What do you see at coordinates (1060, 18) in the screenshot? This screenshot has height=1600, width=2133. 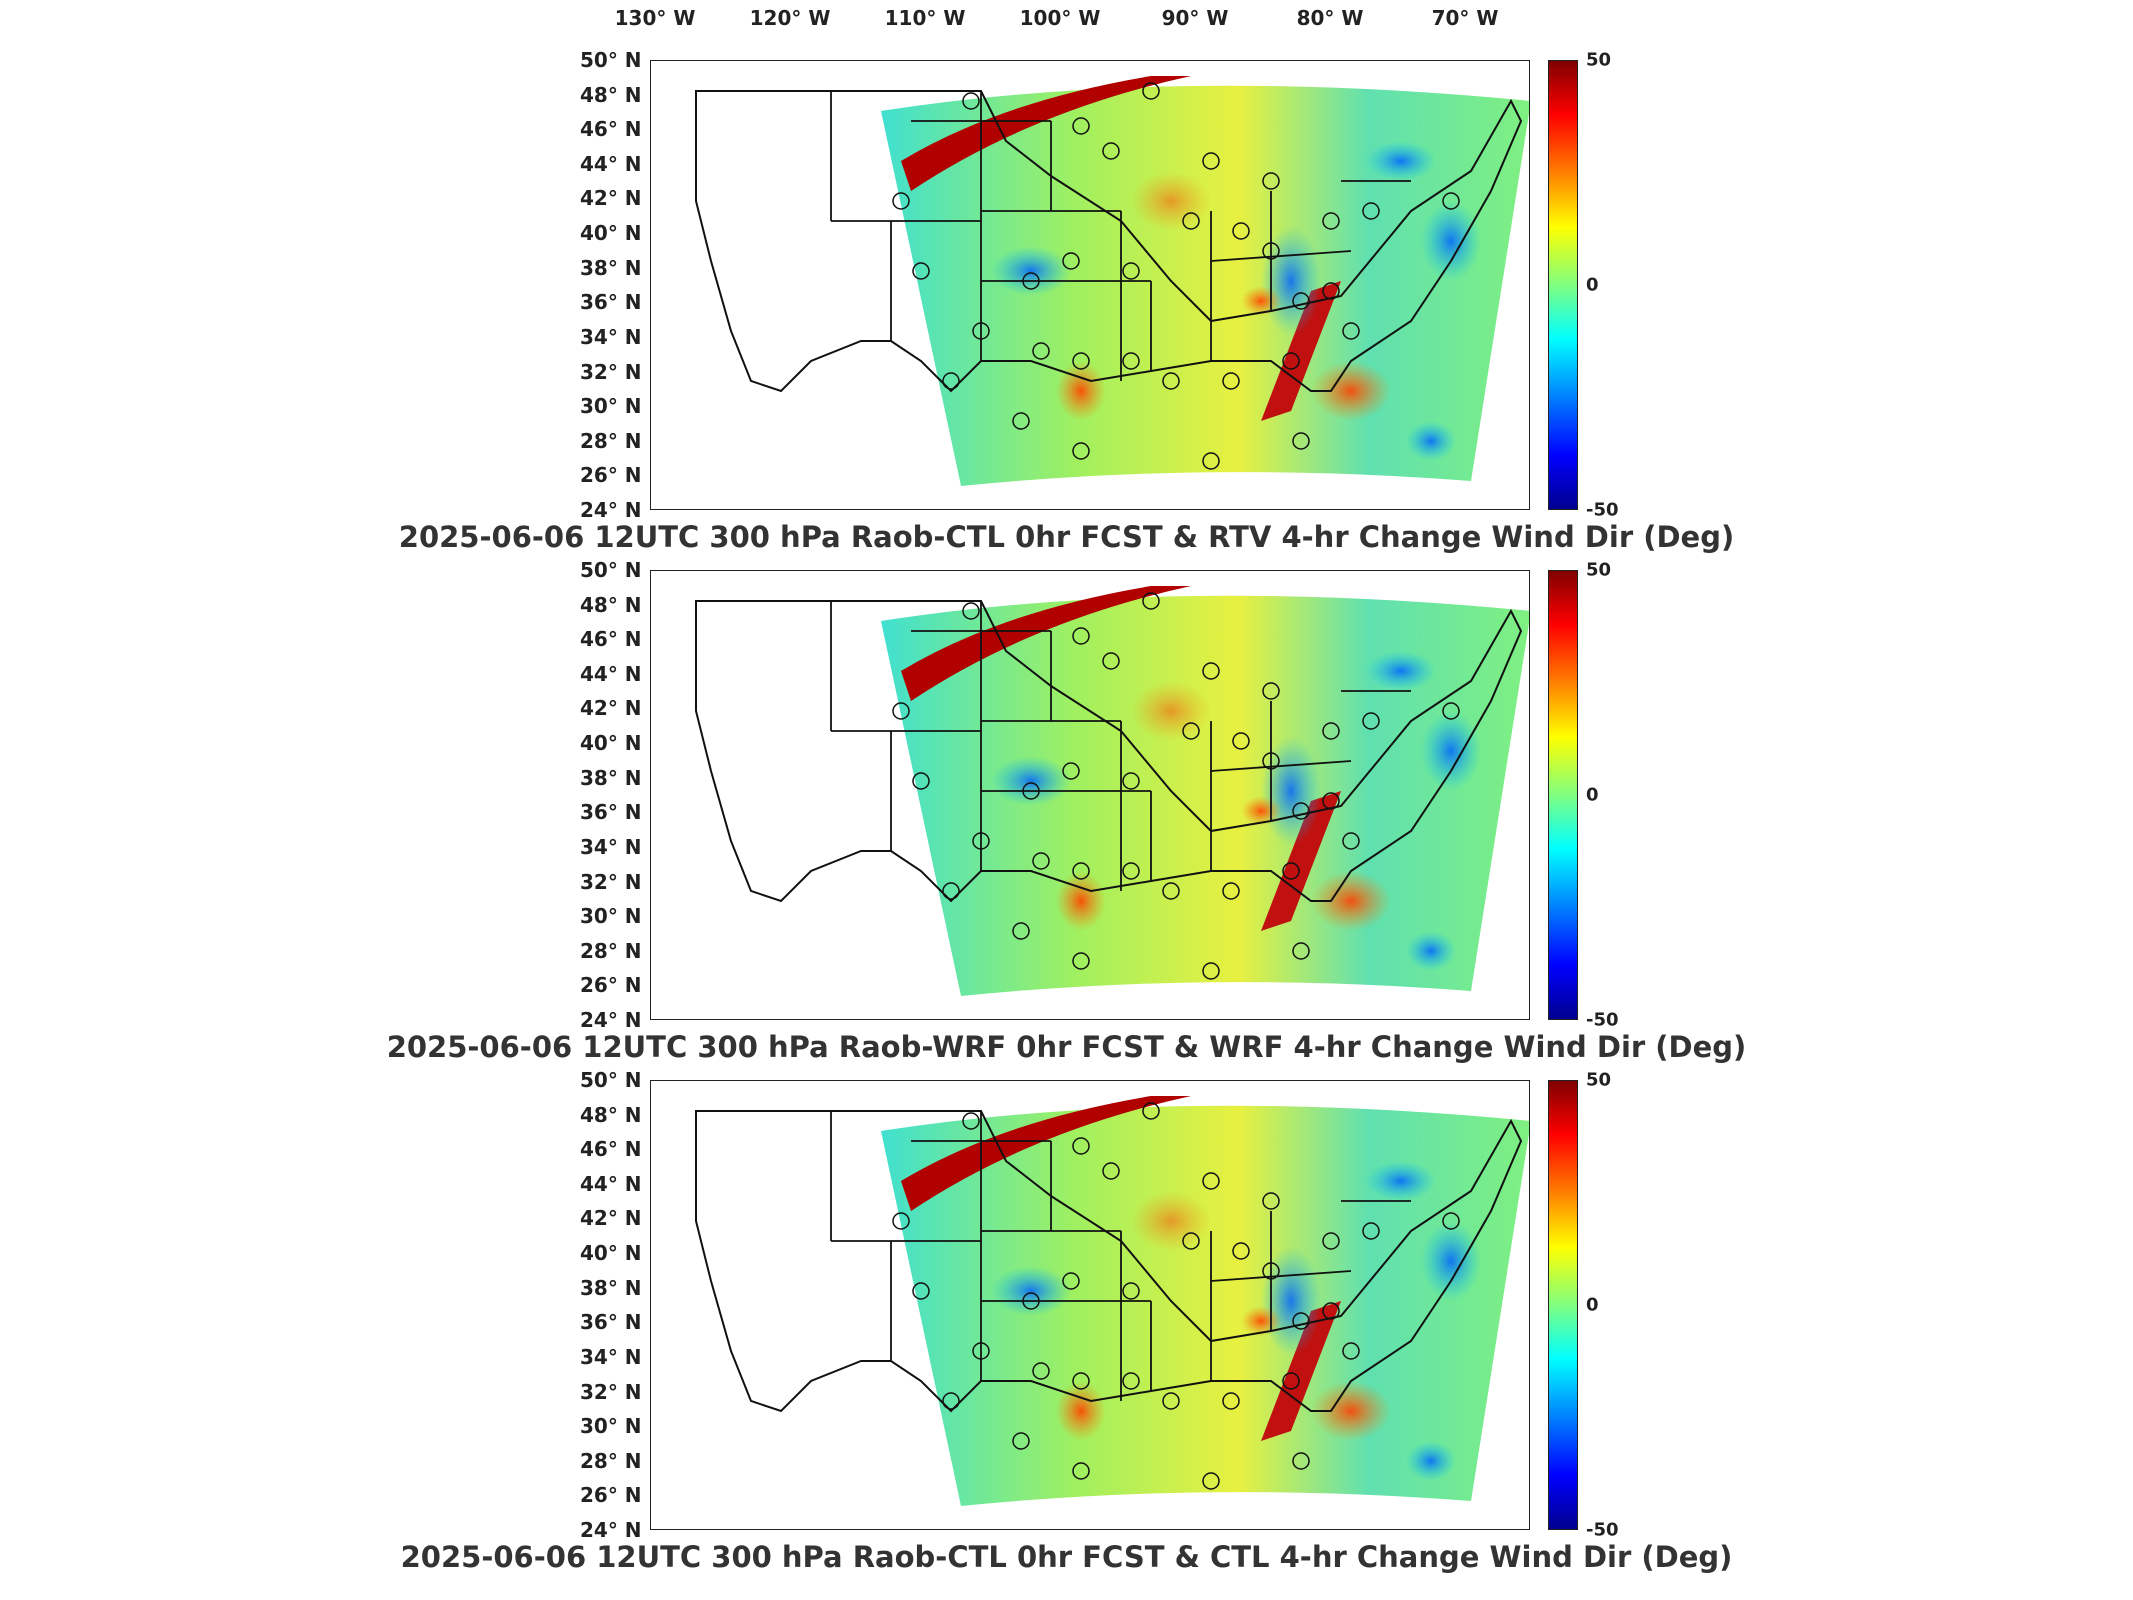 I see `lon-label-100w: 100° W` at bounding box center [1060, 18].